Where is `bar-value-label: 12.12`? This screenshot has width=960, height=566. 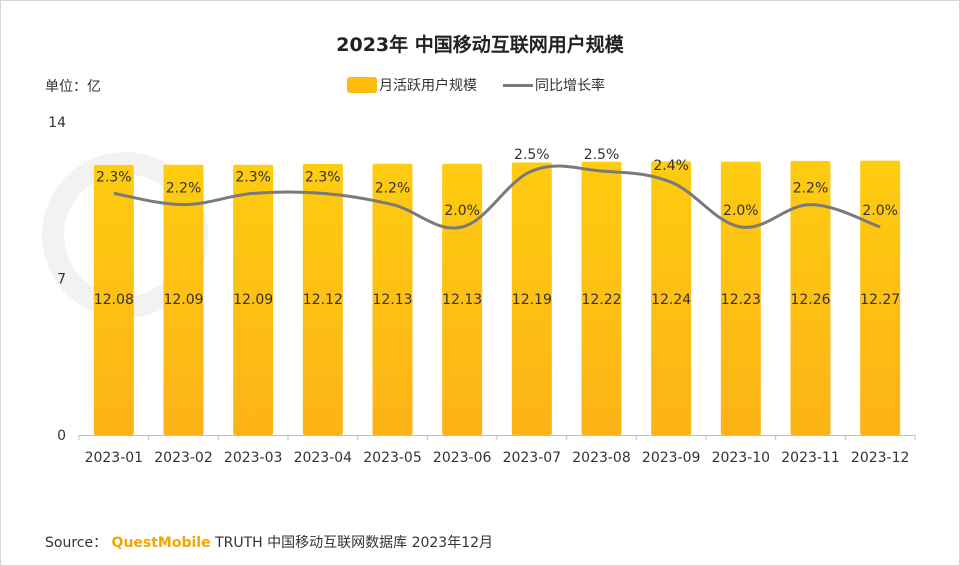 bar-value-label: 12.12 is located at coordinates (323, 300).